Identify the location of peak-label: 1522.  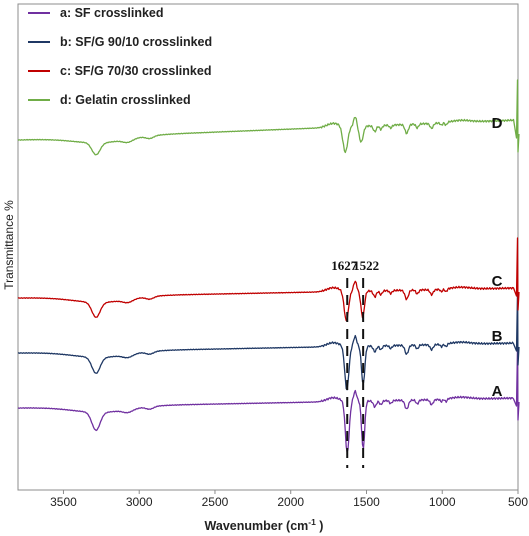
(366, 265).